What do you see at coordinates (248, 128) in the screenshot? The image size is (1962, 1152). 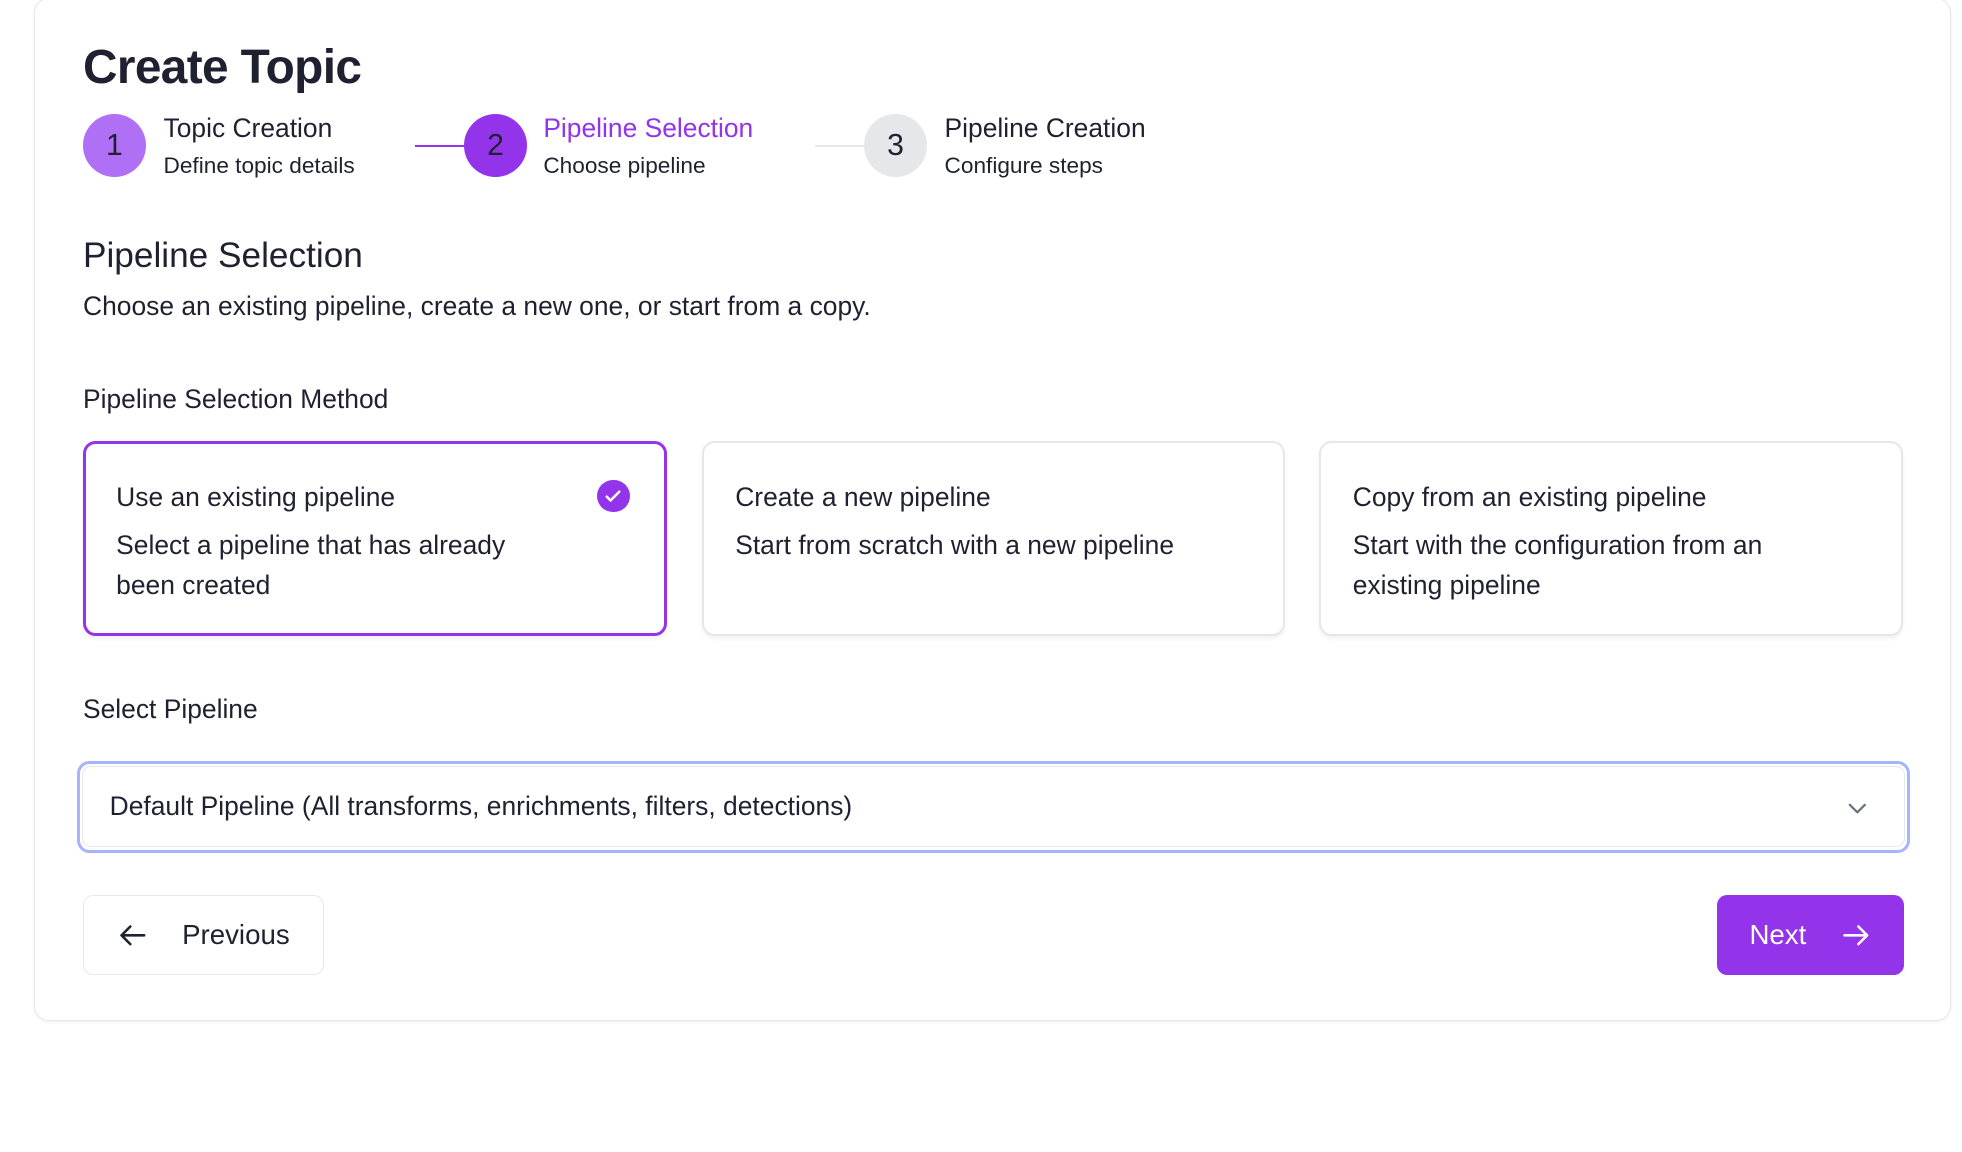 I see `step-1-title: Topic Creation` at bounding box center [248, 128].